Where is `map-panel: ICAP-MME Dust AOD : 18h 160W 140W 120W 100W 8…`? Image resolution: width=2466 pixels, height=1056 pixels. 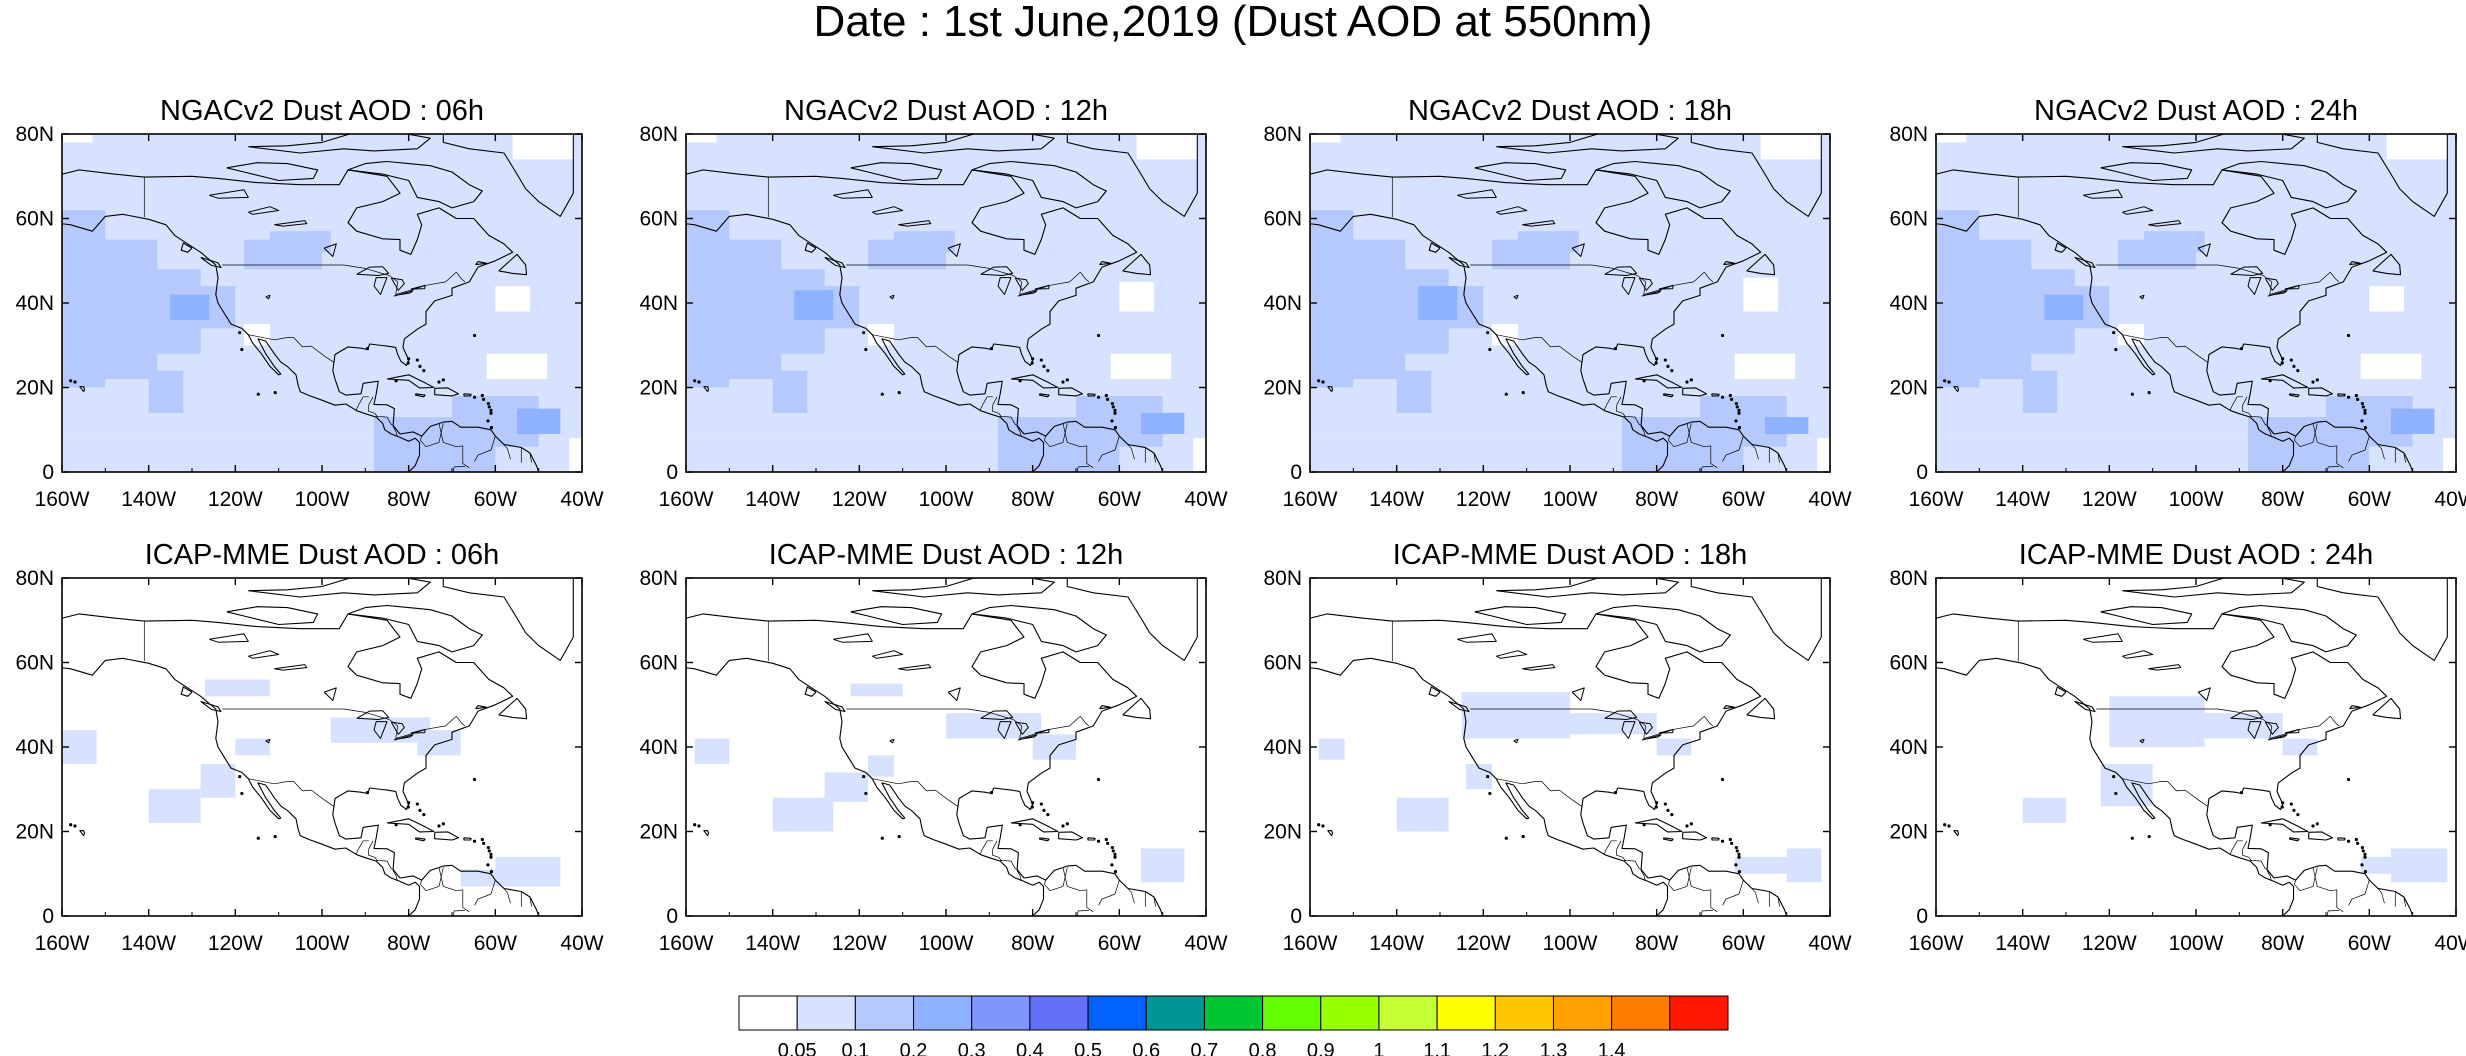
map-panel: ICAP-MME Dust AOD : 18h 160W 140W 120W 100W 8… is located at coordinates (1557, 747).